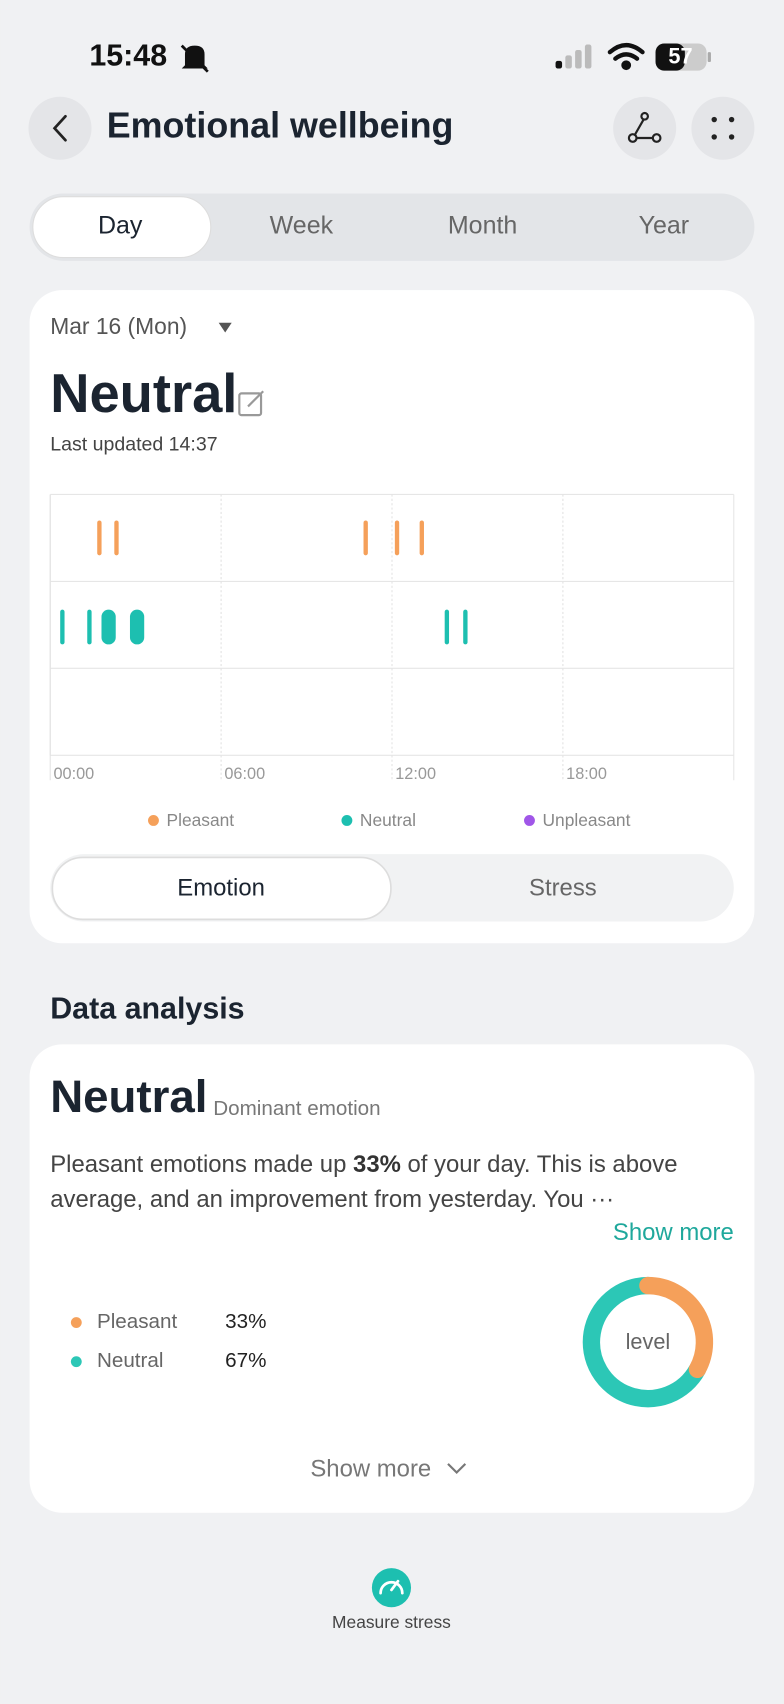  What do you see at coordinates (143, 393) in the screenshot?
I see `emotion: Neutral` at bounding box center [143, 393].